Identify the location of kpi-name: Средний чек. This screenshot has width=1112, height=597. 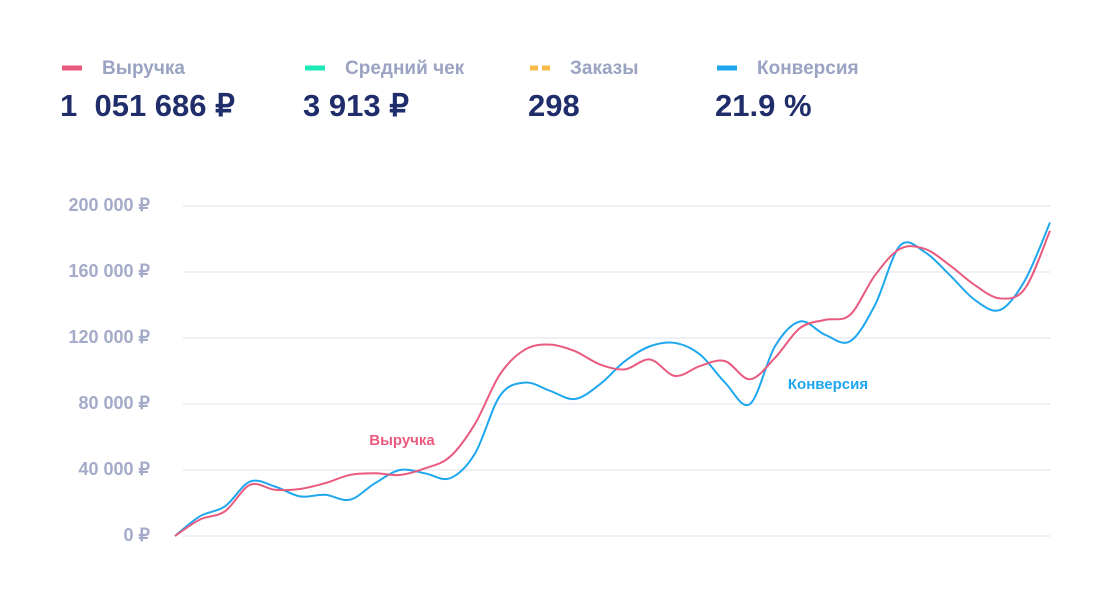
(405, 68).